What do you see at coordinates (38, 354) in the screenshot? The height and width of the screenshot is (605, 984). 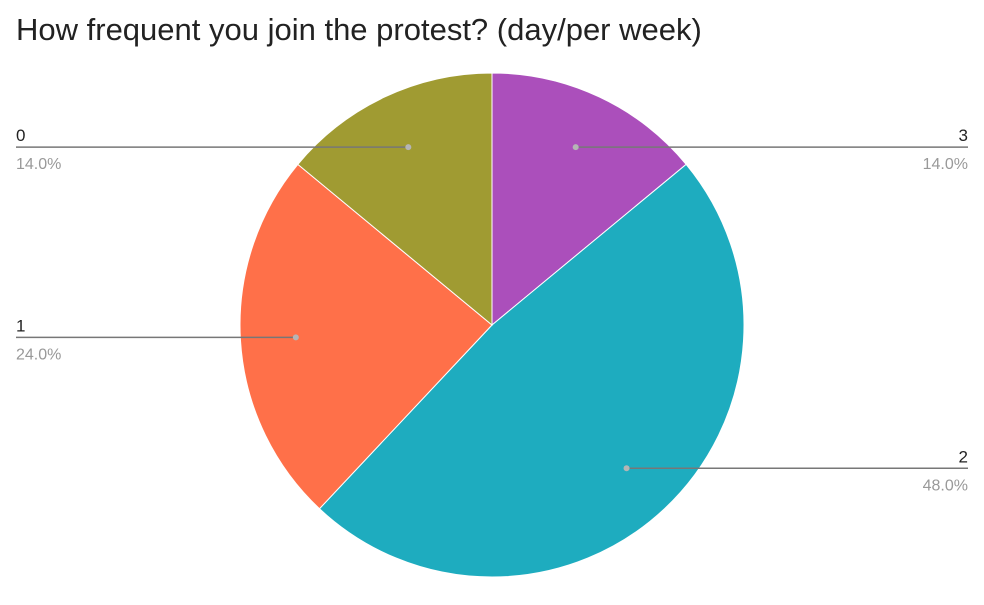 I see `slice-percent-label: 24.0%` at bounding box center [38, 354].